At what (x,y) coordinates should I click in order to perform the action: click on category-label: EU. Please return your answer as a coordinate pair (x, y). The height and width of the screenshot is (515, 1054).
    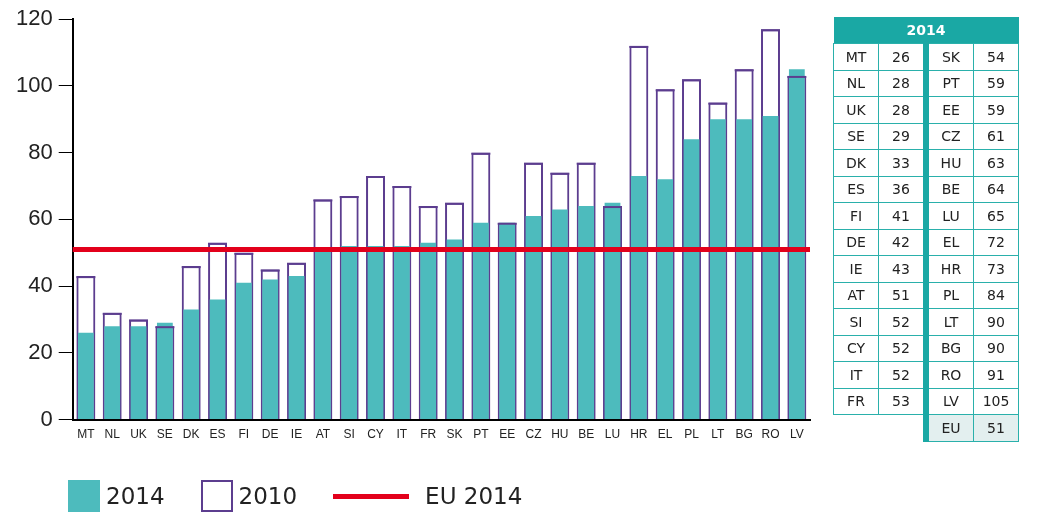
    Looking at the image, I should click on (950, 427).